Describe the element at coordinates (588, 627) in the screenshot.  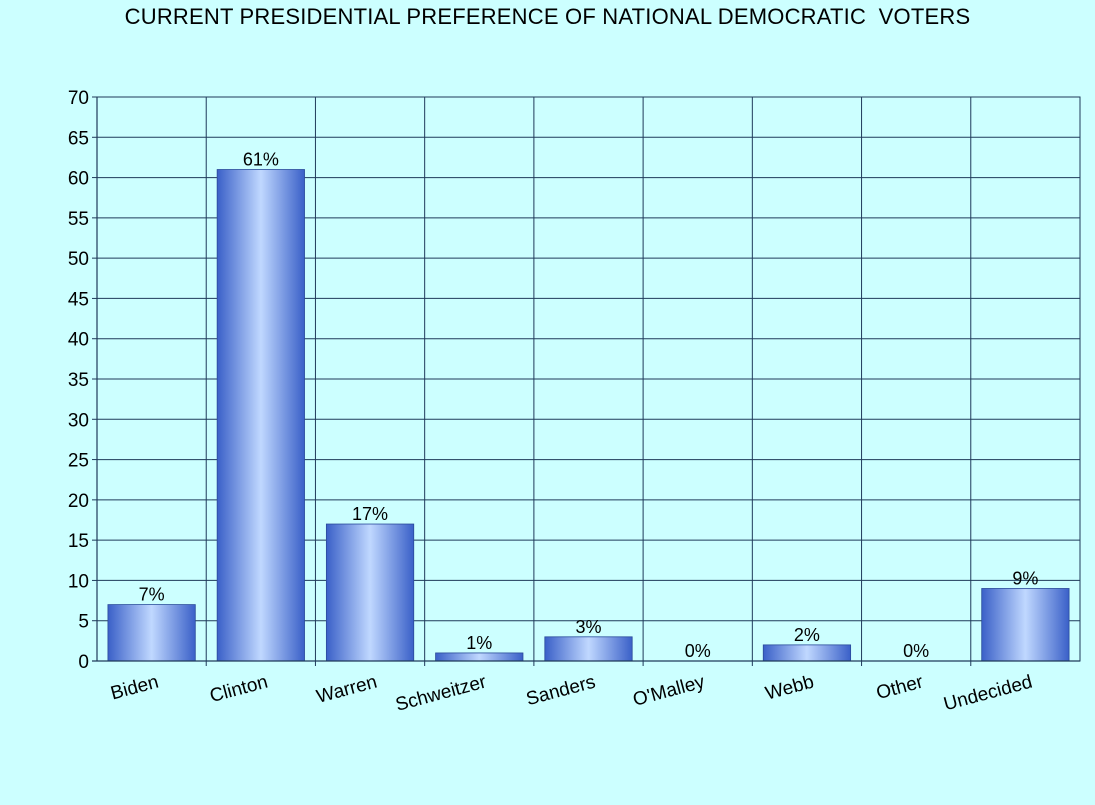
I see `data-label: 3%` at that location.